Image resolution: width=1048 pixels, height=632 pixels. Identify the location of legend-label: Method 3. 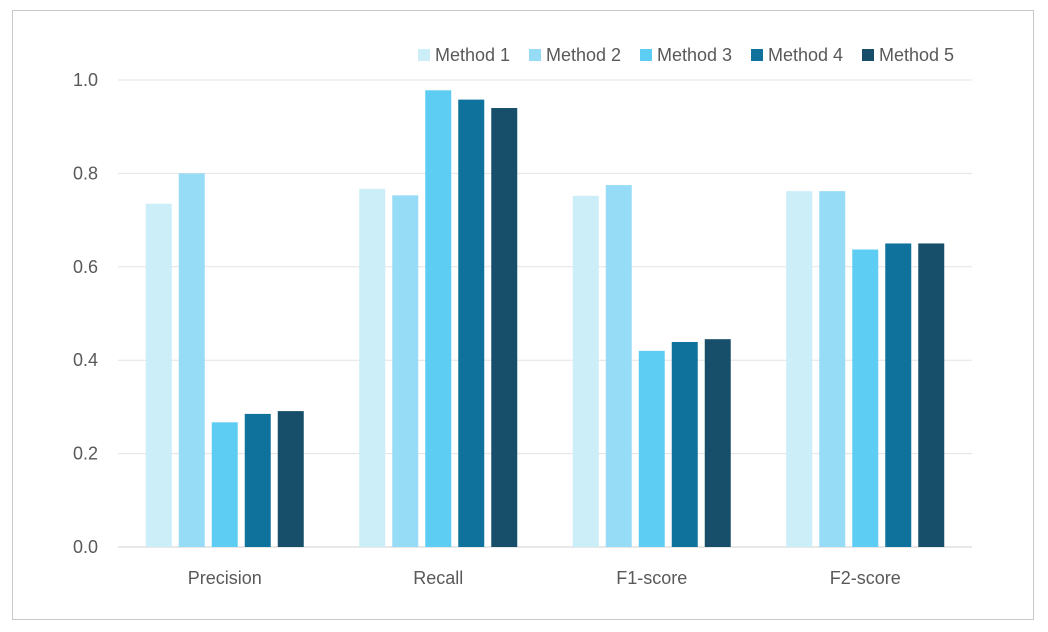
(694, 55).